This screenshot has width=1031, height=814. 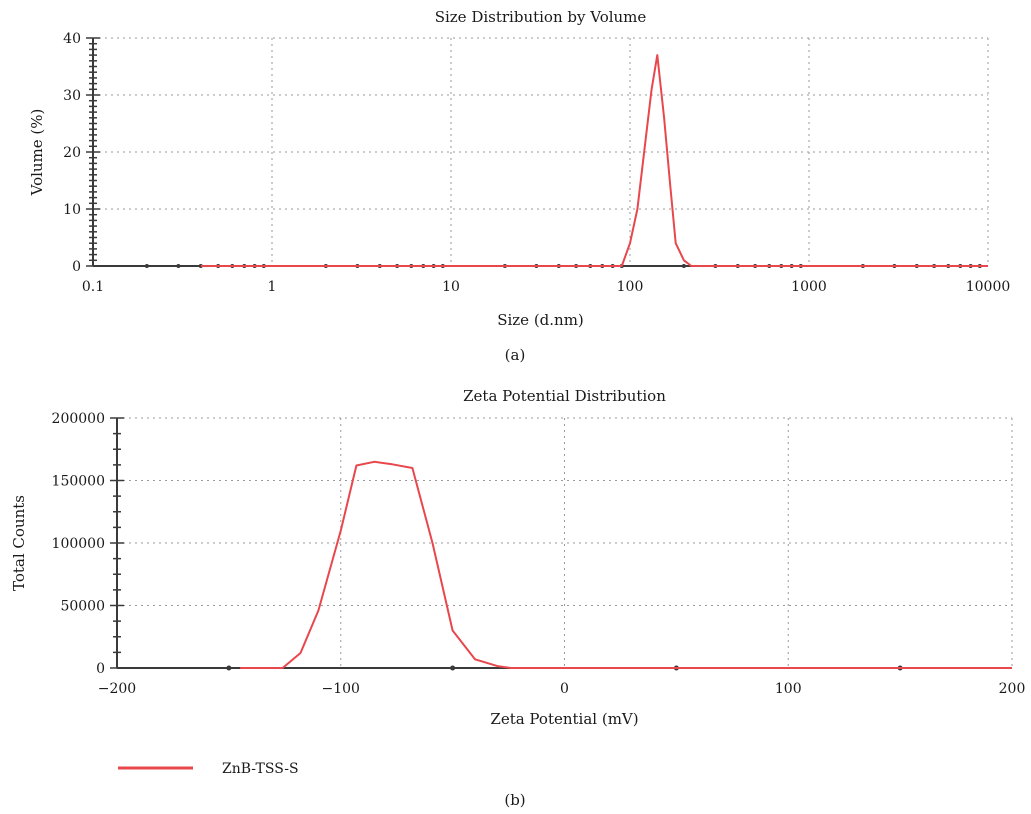 I want to click on chart-title: Zeta Potential Distribution, so click(x=564, y=396).